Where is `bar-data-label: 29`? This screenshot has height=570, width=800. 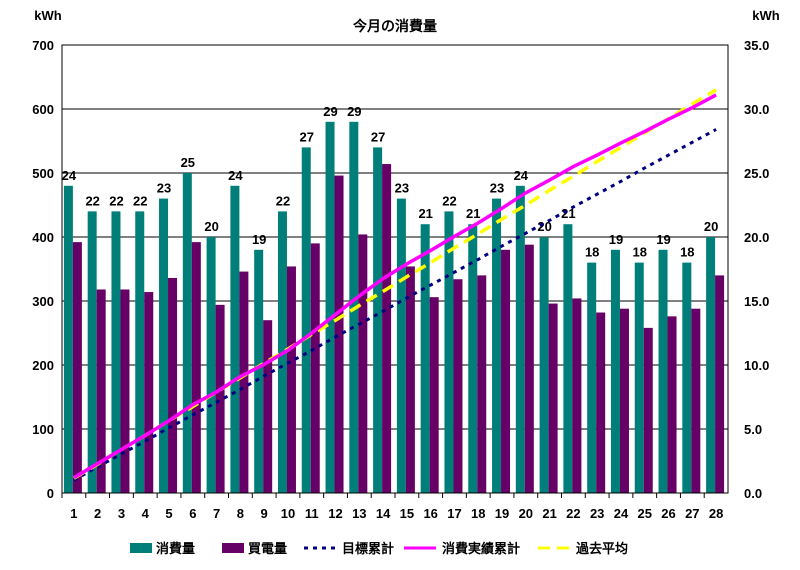 bar-data-label: 29 is located at coordinates (330, 111).